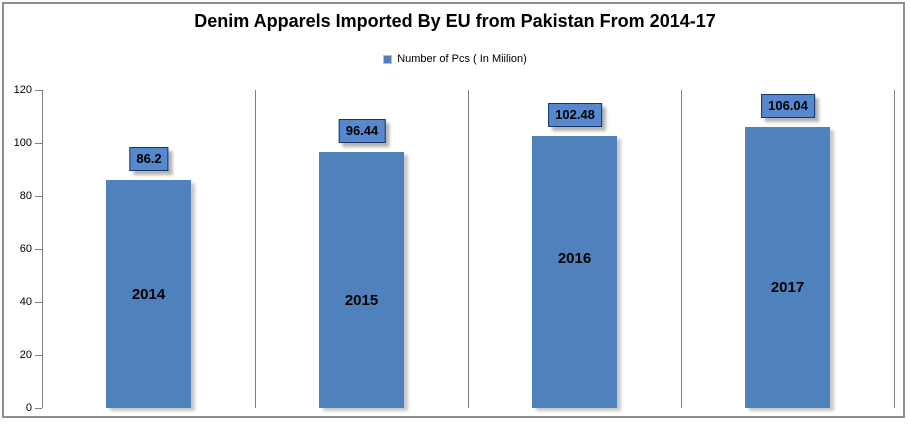 The height and width of the screenshot is (426, 910). I want to click on bar-value-label: 102.48, so click(575, 115).